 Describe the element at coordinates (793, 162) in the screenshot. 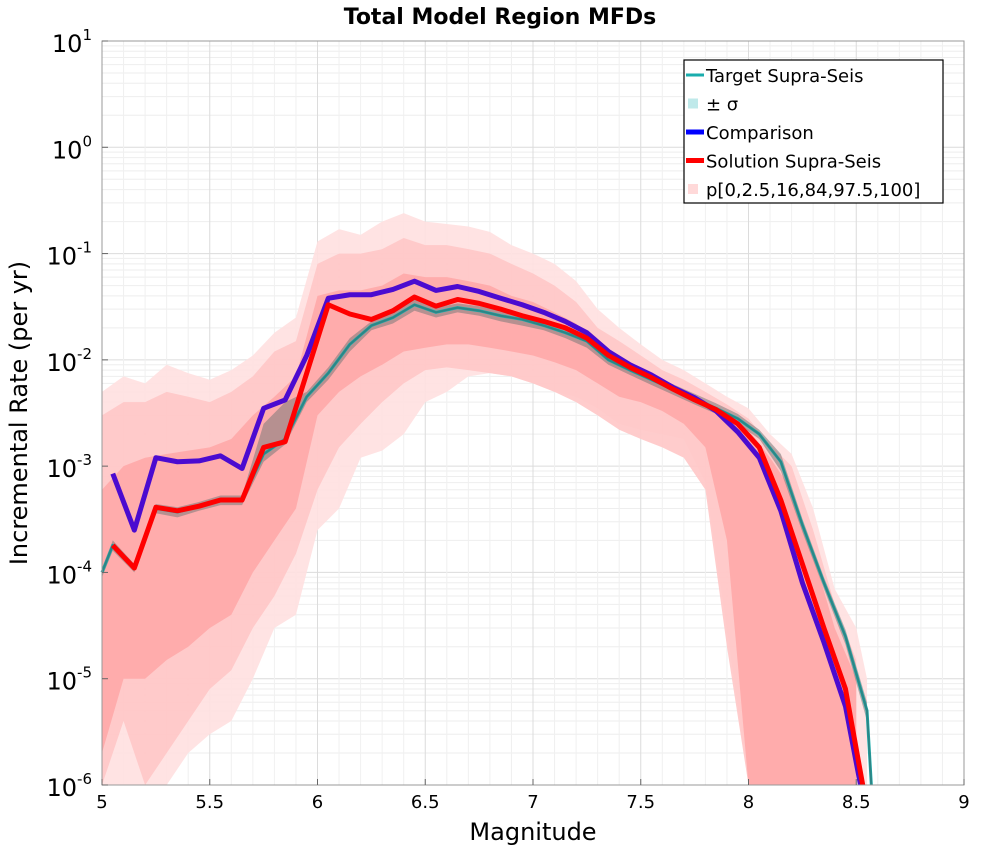

I see `legend-label: Solution Supra-Seis` at that location.